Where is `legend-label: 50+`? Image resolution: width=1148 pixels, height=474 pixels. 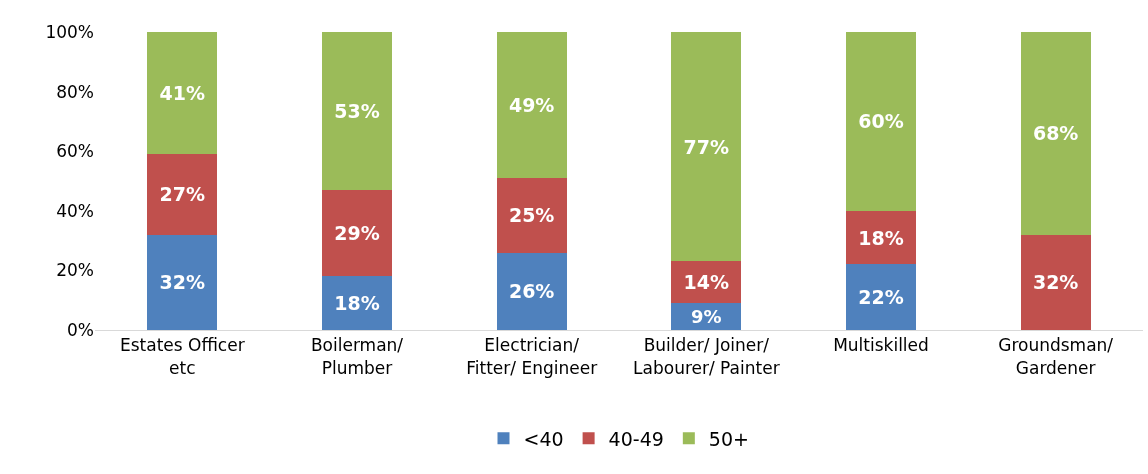
legend-label: 50+ is located at coordinates (728, 438).